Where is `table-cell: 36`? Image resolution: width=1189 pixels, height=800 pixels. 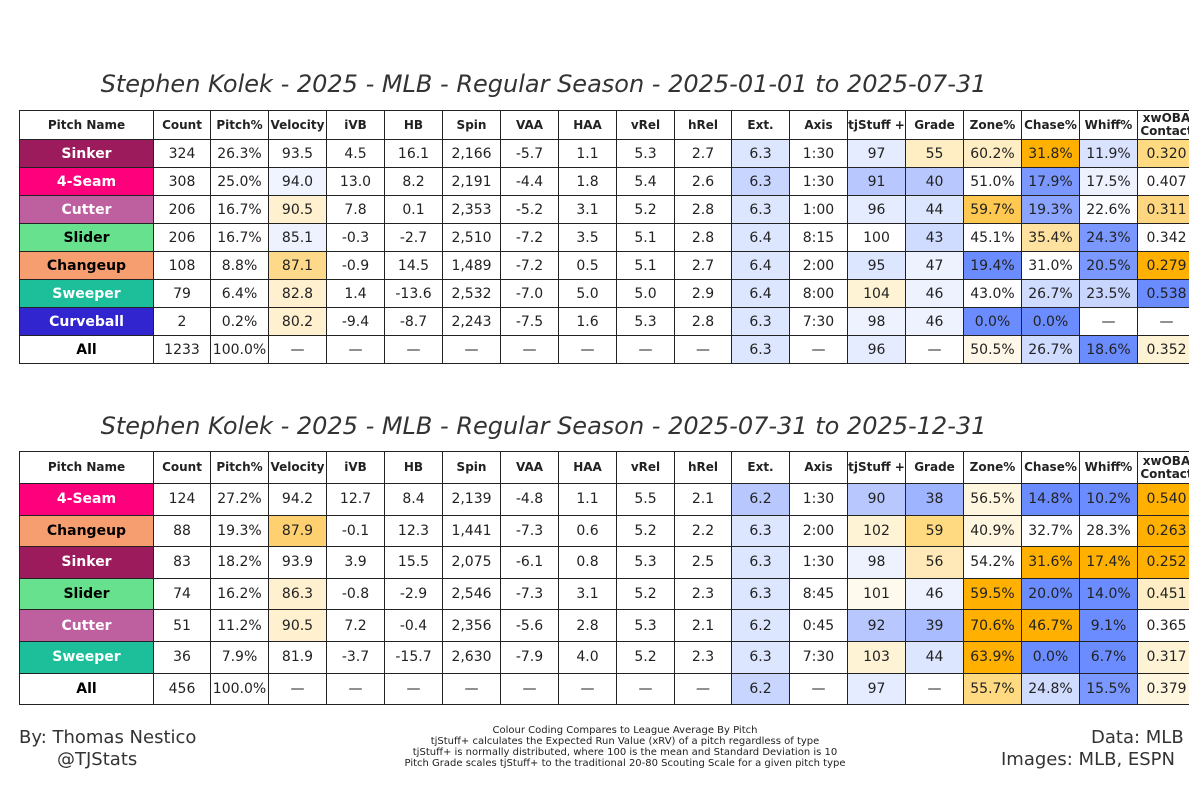 table-cell: 36 is located at coordinates (182, 657).